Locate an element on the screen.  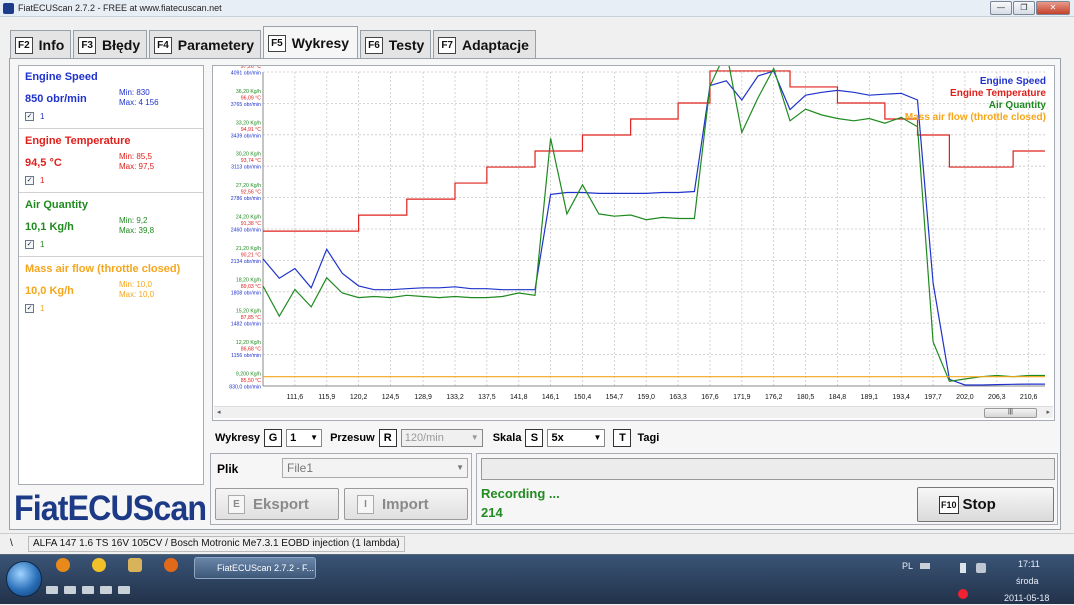
firefox-icon is located at coordinates (171, 565).